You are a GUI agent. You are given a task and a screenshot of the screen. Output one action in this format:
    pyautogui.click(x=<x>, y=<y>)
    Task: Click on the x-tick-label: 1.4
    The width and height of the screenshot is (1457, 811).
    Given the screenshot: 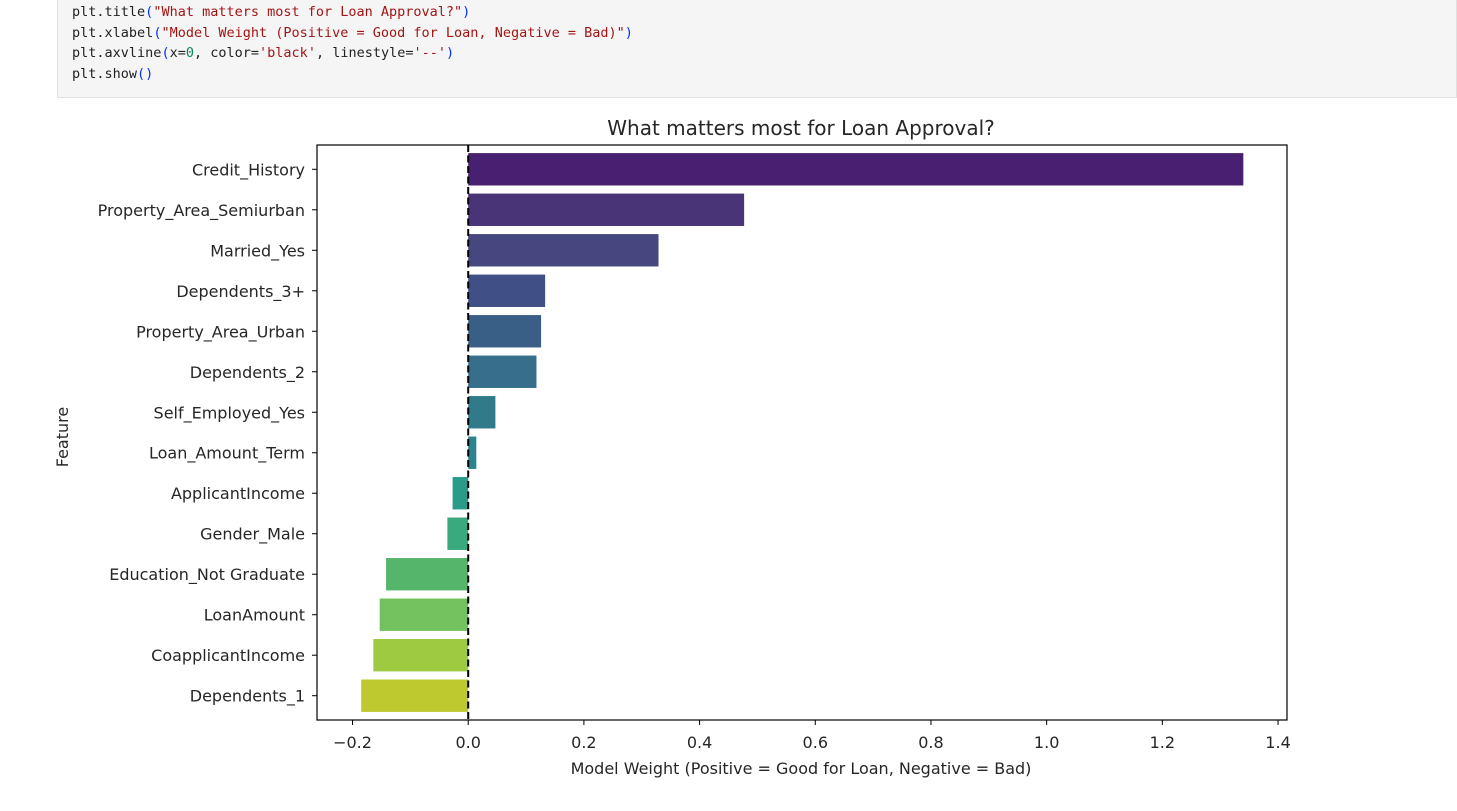 What is the action you would take?
    pyautogui.click(x=1277, y=742)
    